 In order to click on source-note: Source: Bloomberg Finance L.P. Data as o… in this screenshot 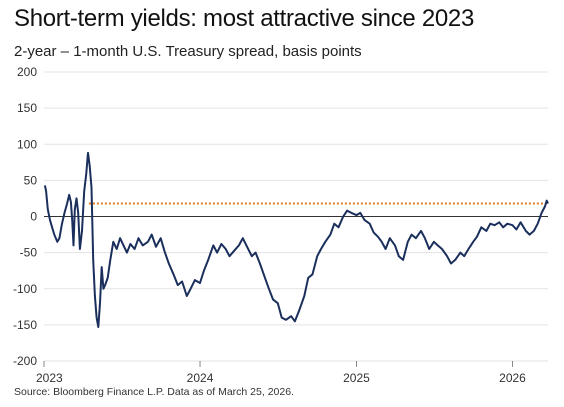, I will do `click(154, 392)`.